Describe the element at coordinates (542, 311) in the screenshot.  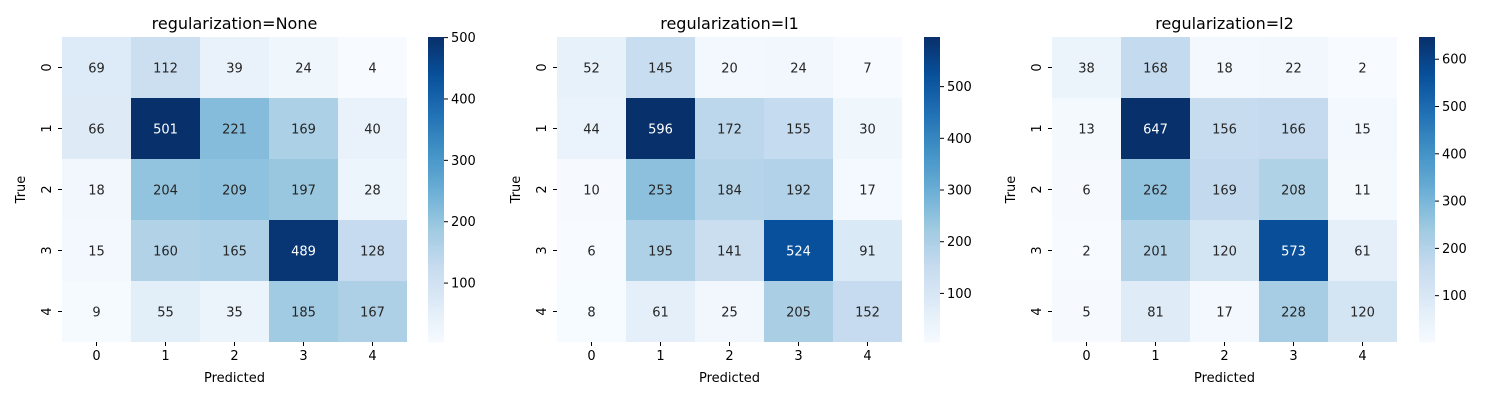
I see `y-tick-label: 4` at that location.